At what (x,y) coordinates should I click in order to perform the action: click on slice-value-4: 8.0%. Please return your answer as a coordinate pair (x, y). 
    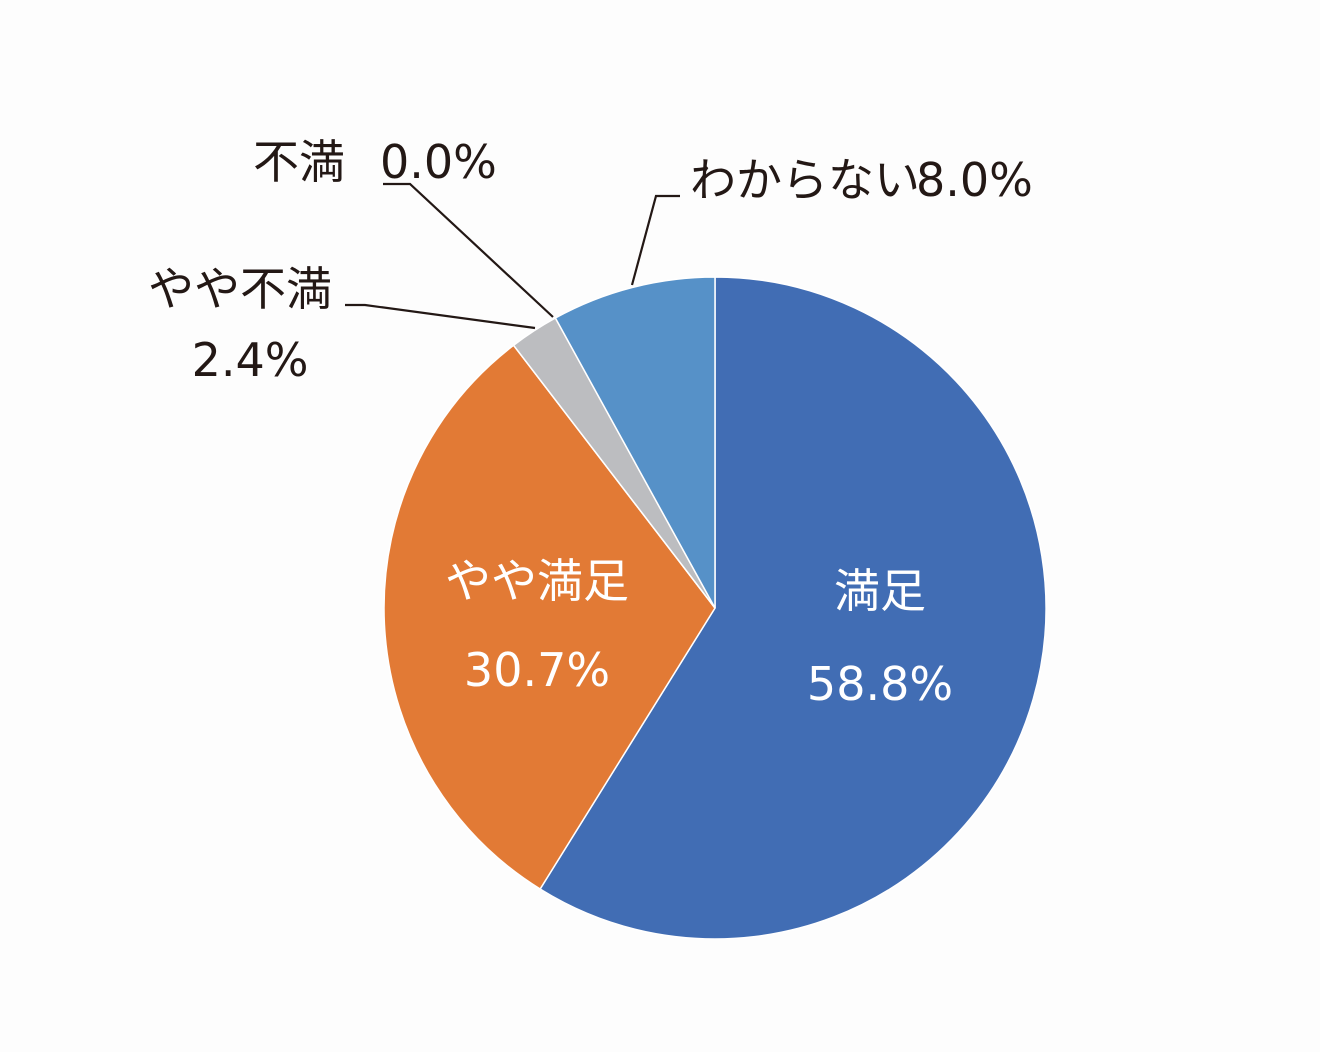
    Looking at the image, I should click on (974, 180).